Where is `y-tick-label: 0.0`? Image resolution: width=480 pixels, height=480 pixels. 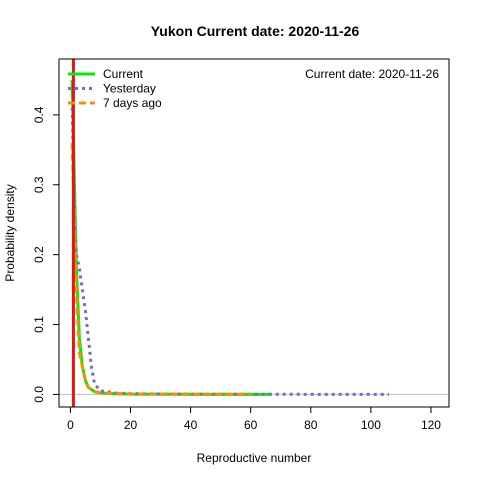
y-tick-label: 0.0 is located at coordinates (39, 394).